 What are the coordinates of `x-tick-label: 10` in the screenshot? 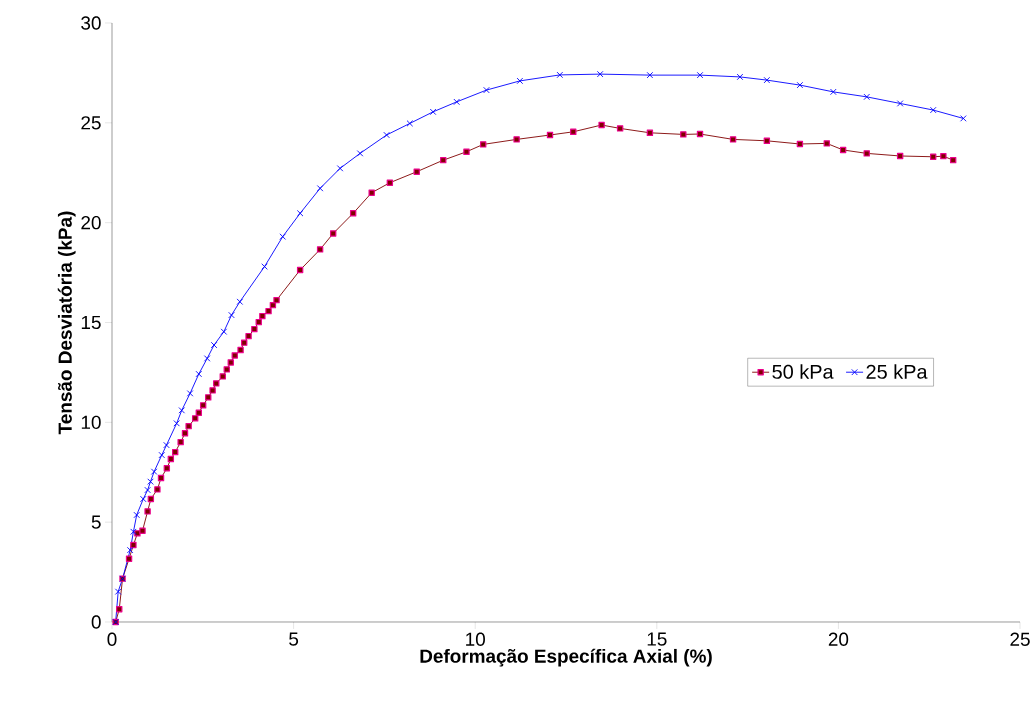 It's located at (475, 639).